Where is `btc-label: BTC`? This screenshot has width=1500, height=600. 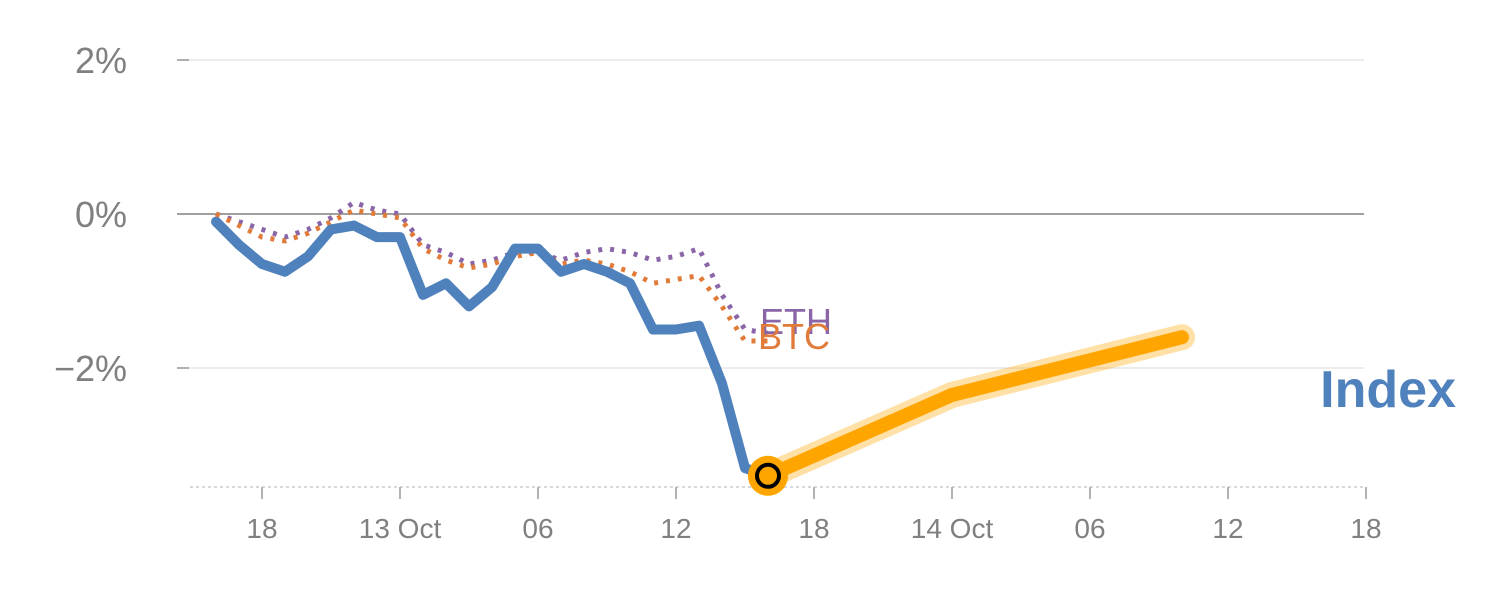
btc-label: BTC is located at coordinates (794, 336).